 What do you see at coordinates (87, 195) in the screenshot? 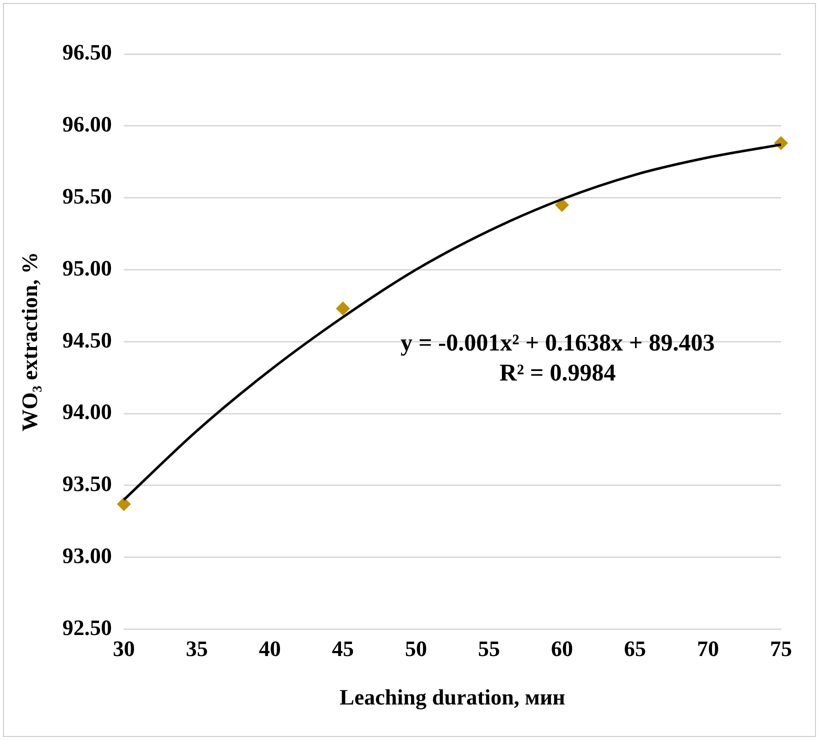
I see `y-tick-label: 95.50` at bounding box center [87, 195].